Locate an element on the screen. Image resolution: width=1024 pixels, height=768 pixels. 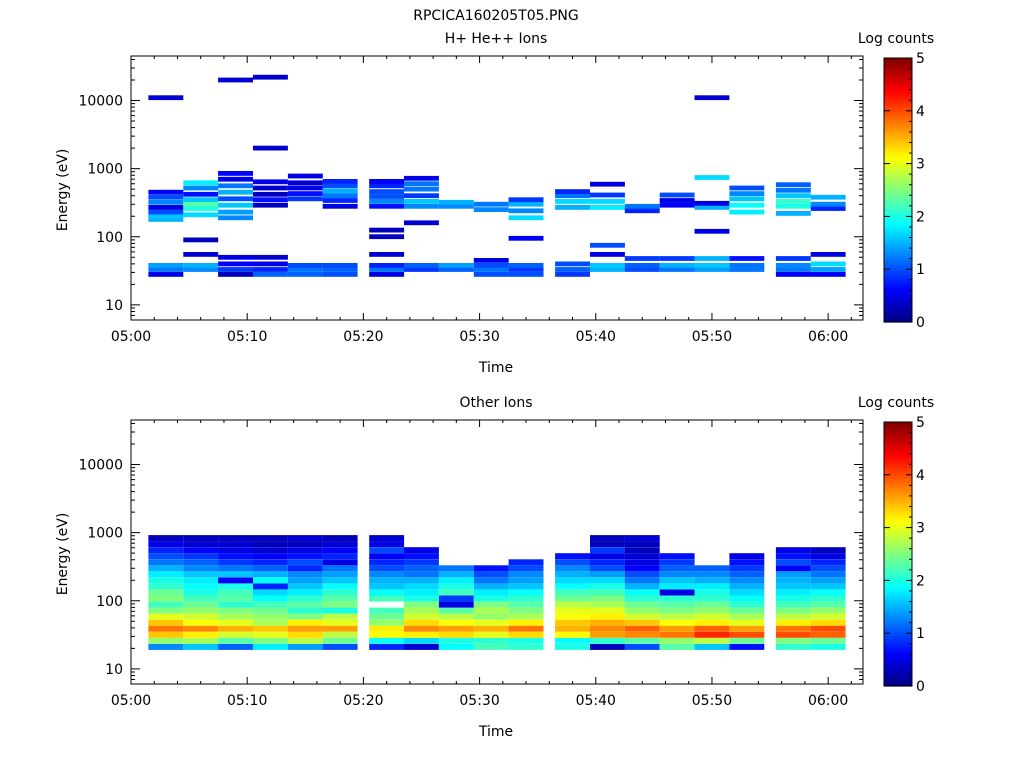
y-tick-label: 10 is located at coordinates (114, 306).